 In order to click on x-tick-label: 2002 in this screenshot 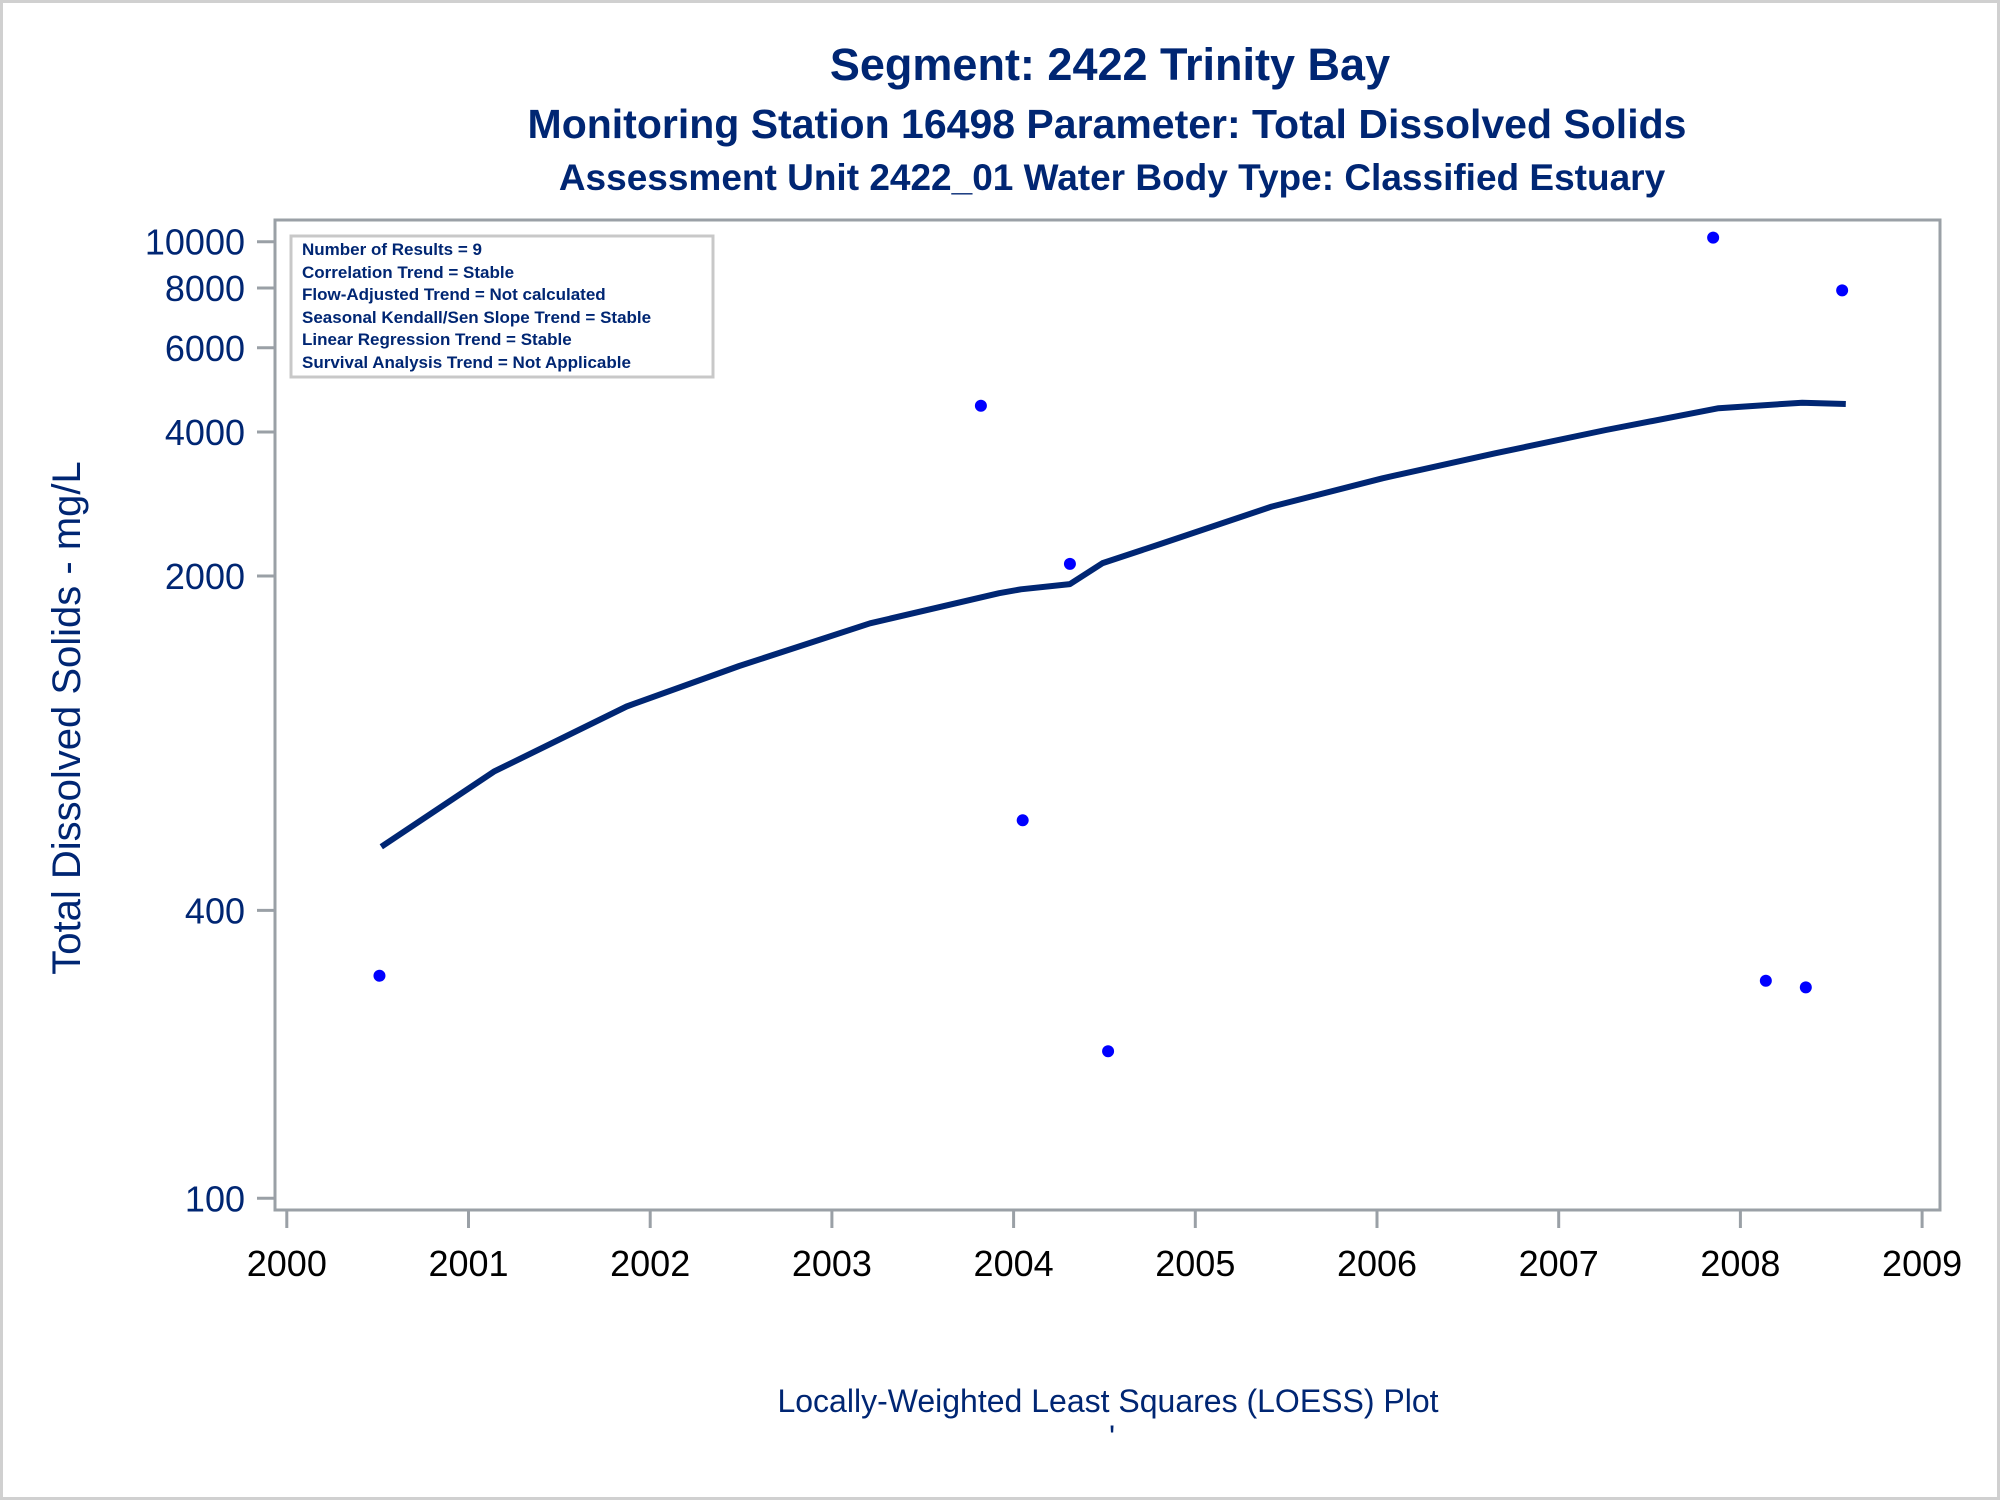, I will do `click(650, 1263)`.